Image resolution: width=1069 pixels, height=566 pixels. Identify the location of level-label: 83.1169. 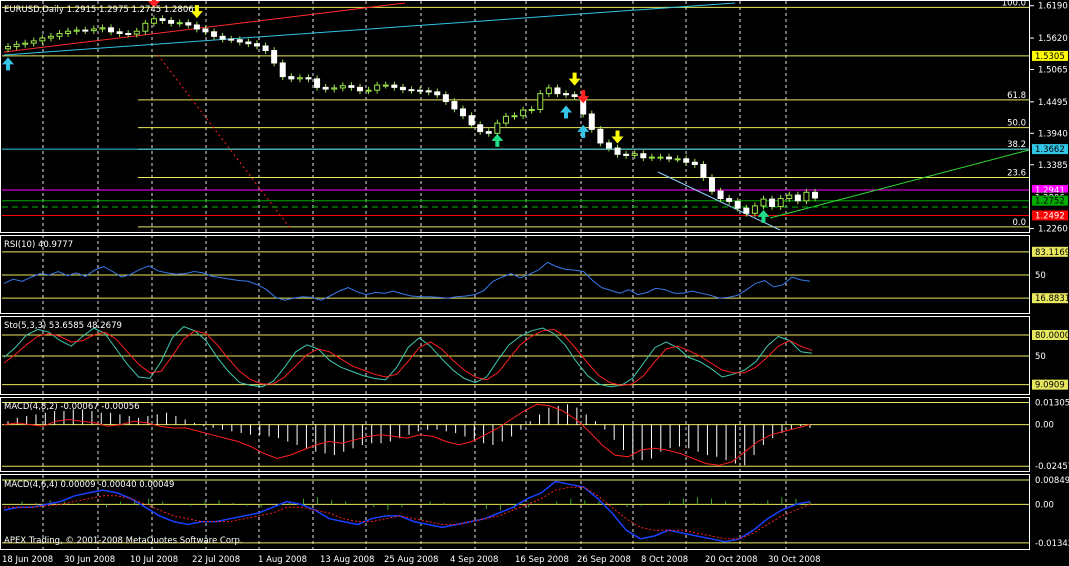
(1052, 253).